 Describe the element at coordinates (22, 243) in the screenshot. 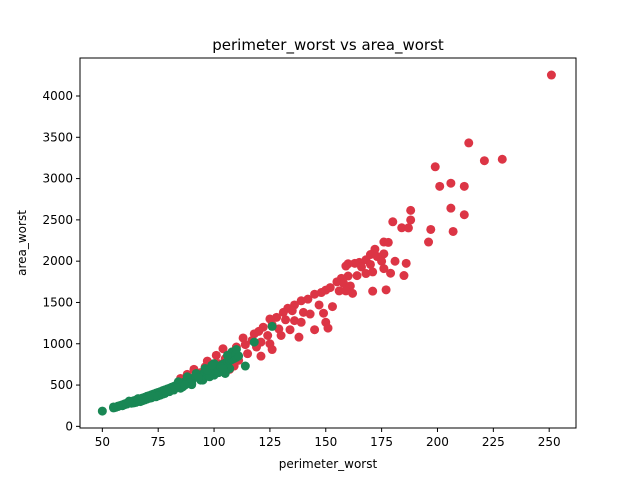

I see `y-axis-label: area_worst` at that location.